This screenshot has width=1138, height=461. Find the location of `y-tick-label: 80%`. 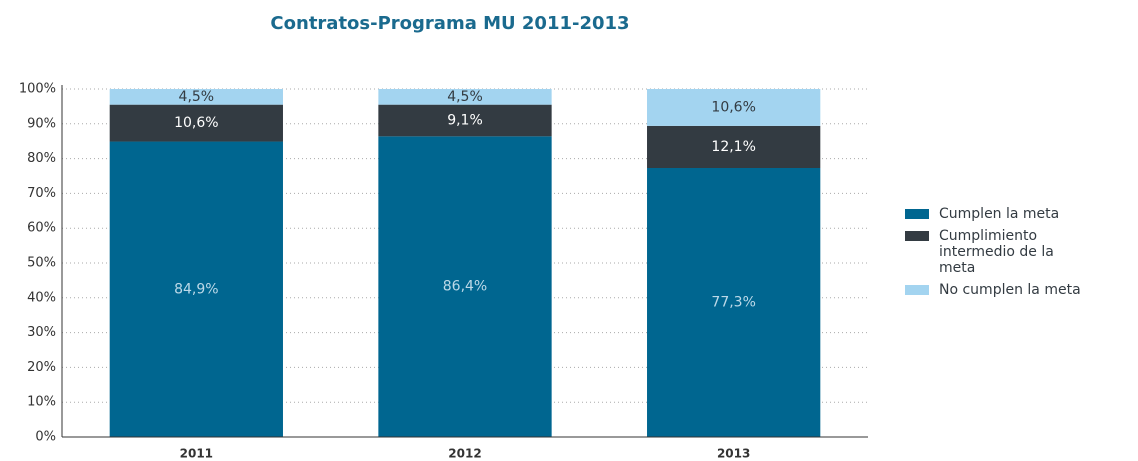

y-tick-label: 80% is located at coordinates (41, 158).